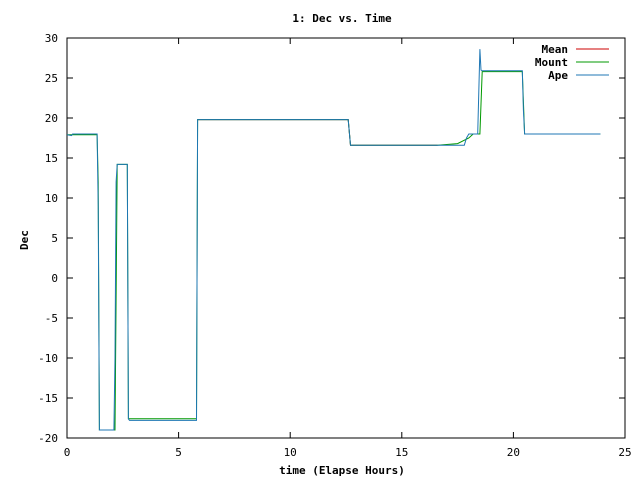 The image size is (640, 480). Describe the element at coordinates (51, 158) in the screenshot. I see `y-tick-label: 15` at that location.